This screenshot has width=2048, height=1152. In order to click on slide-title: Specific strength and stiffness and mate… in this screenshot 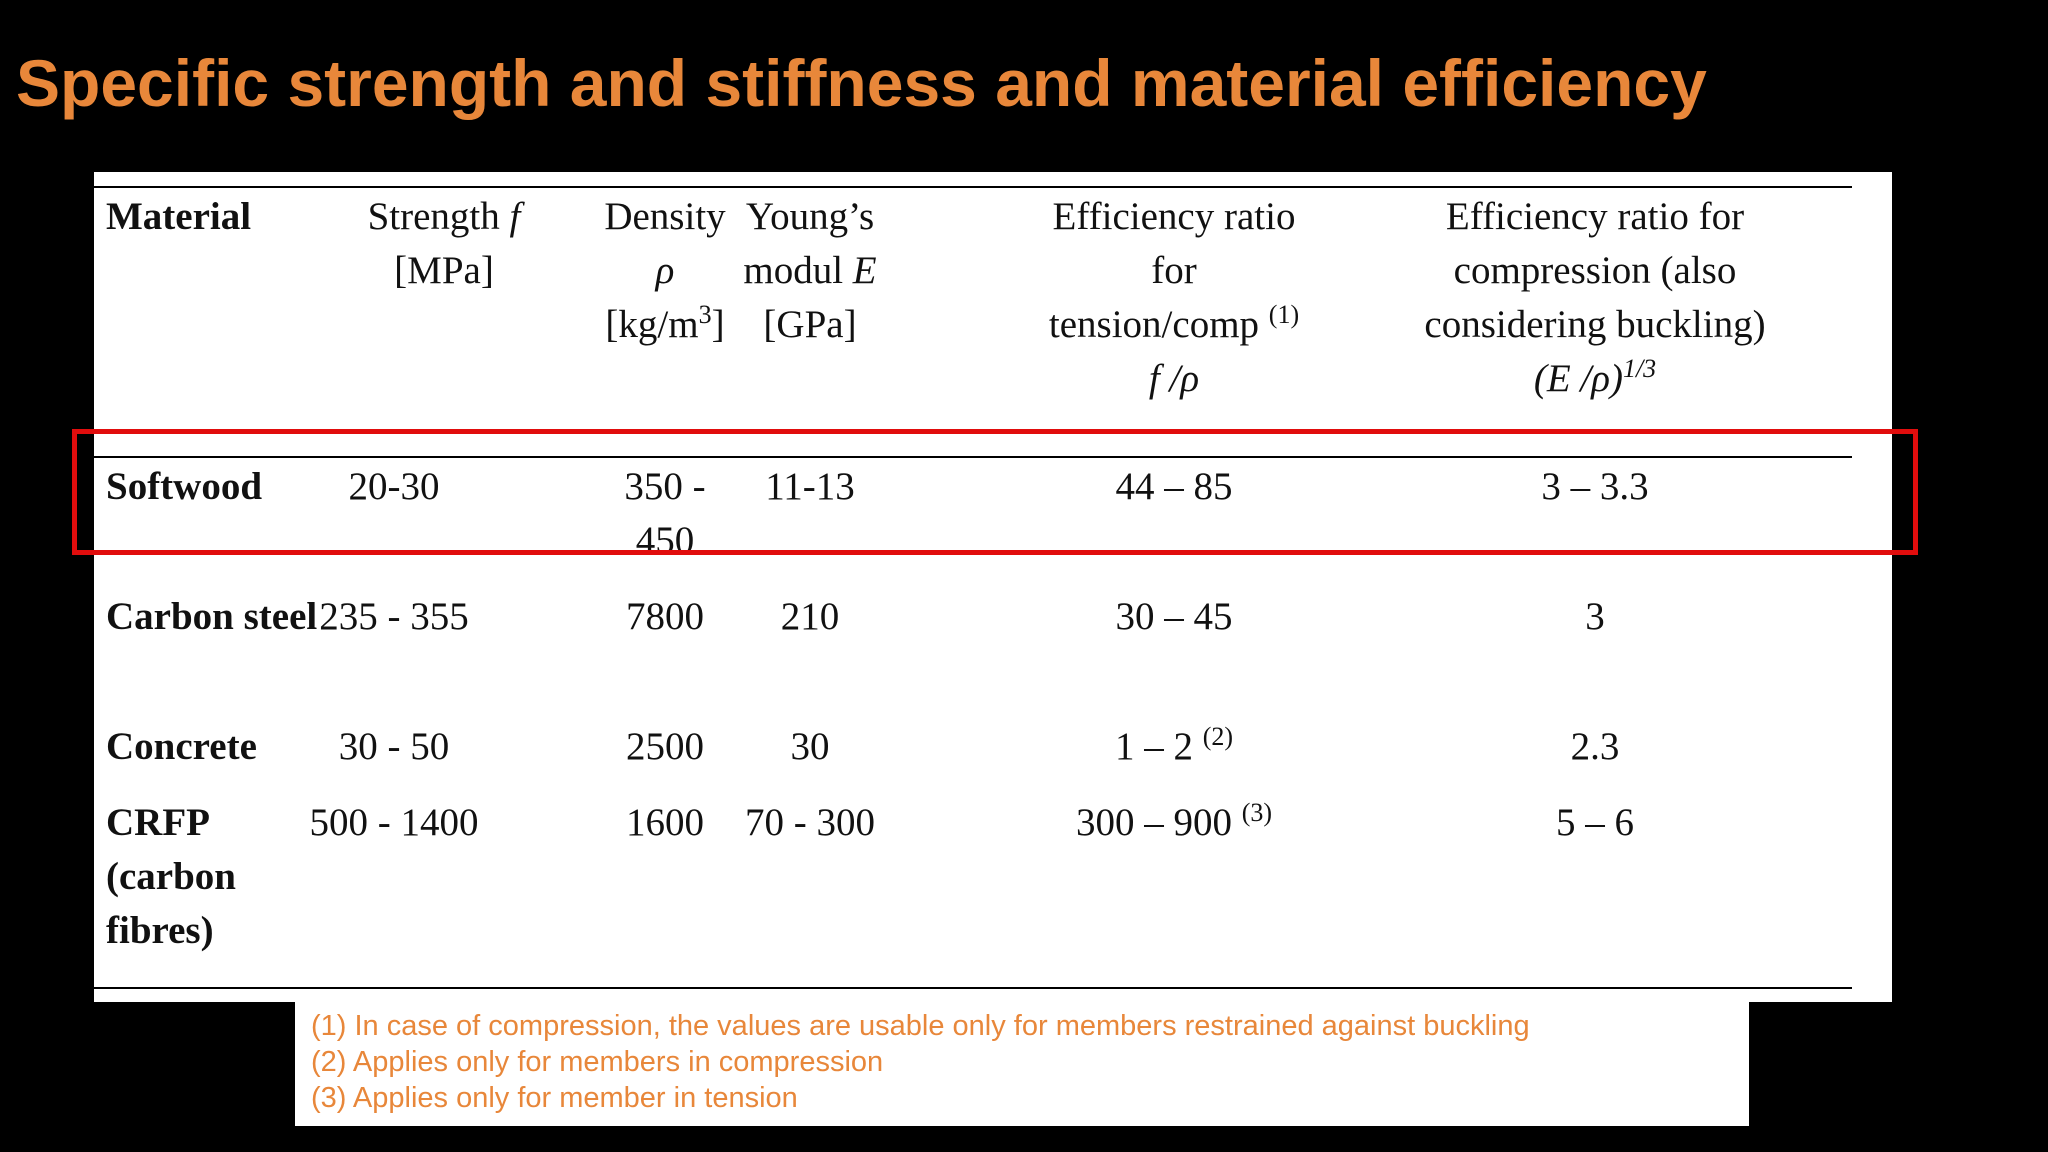, I will do `click(861, 83)`.